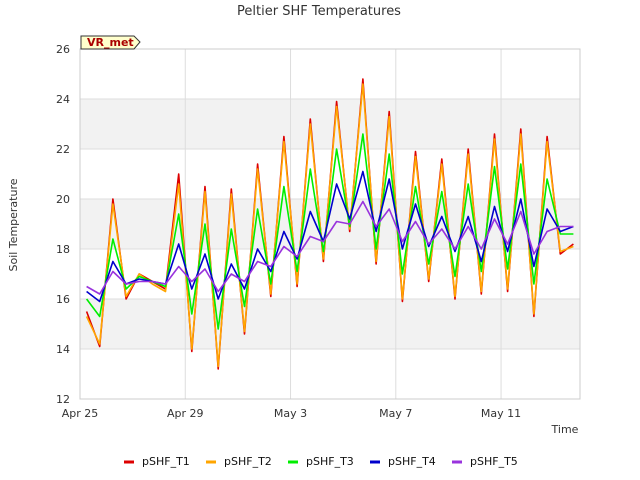 The image size is (640, 480). I want to click on x-tick-label: May 3, so click(290, 413).